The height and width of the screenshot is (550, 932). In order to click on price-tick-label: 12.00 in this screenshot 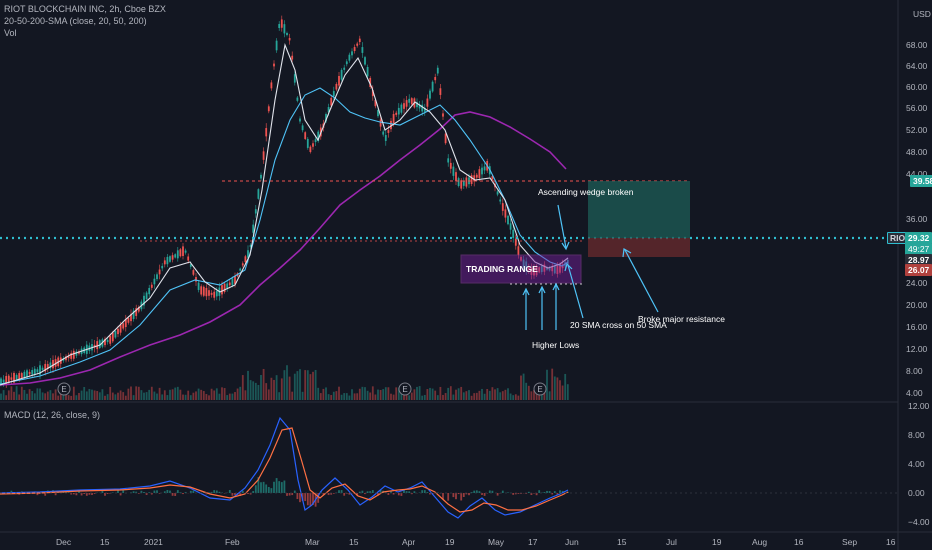, I will do `click(917, 349)`.